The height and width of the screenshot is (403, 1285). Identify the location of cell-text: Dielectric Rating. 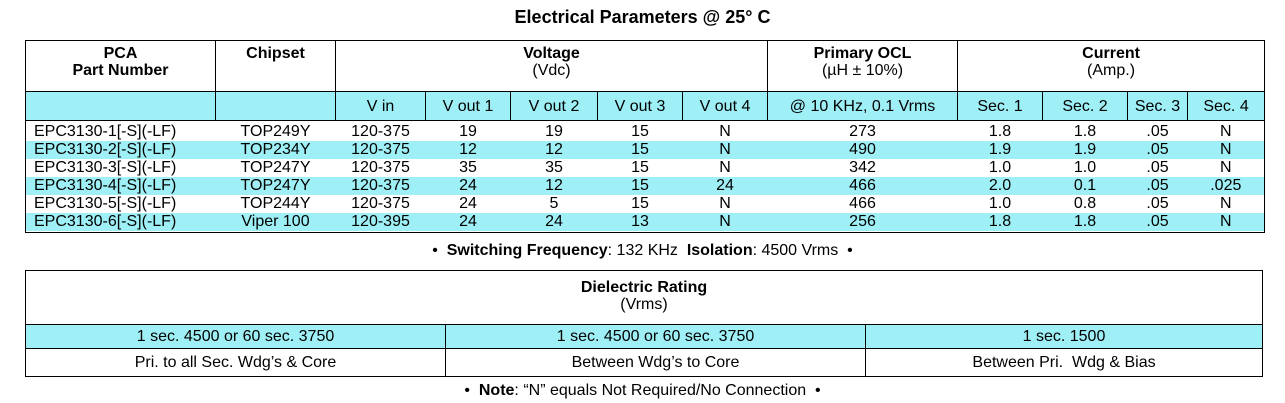
(644, 287).